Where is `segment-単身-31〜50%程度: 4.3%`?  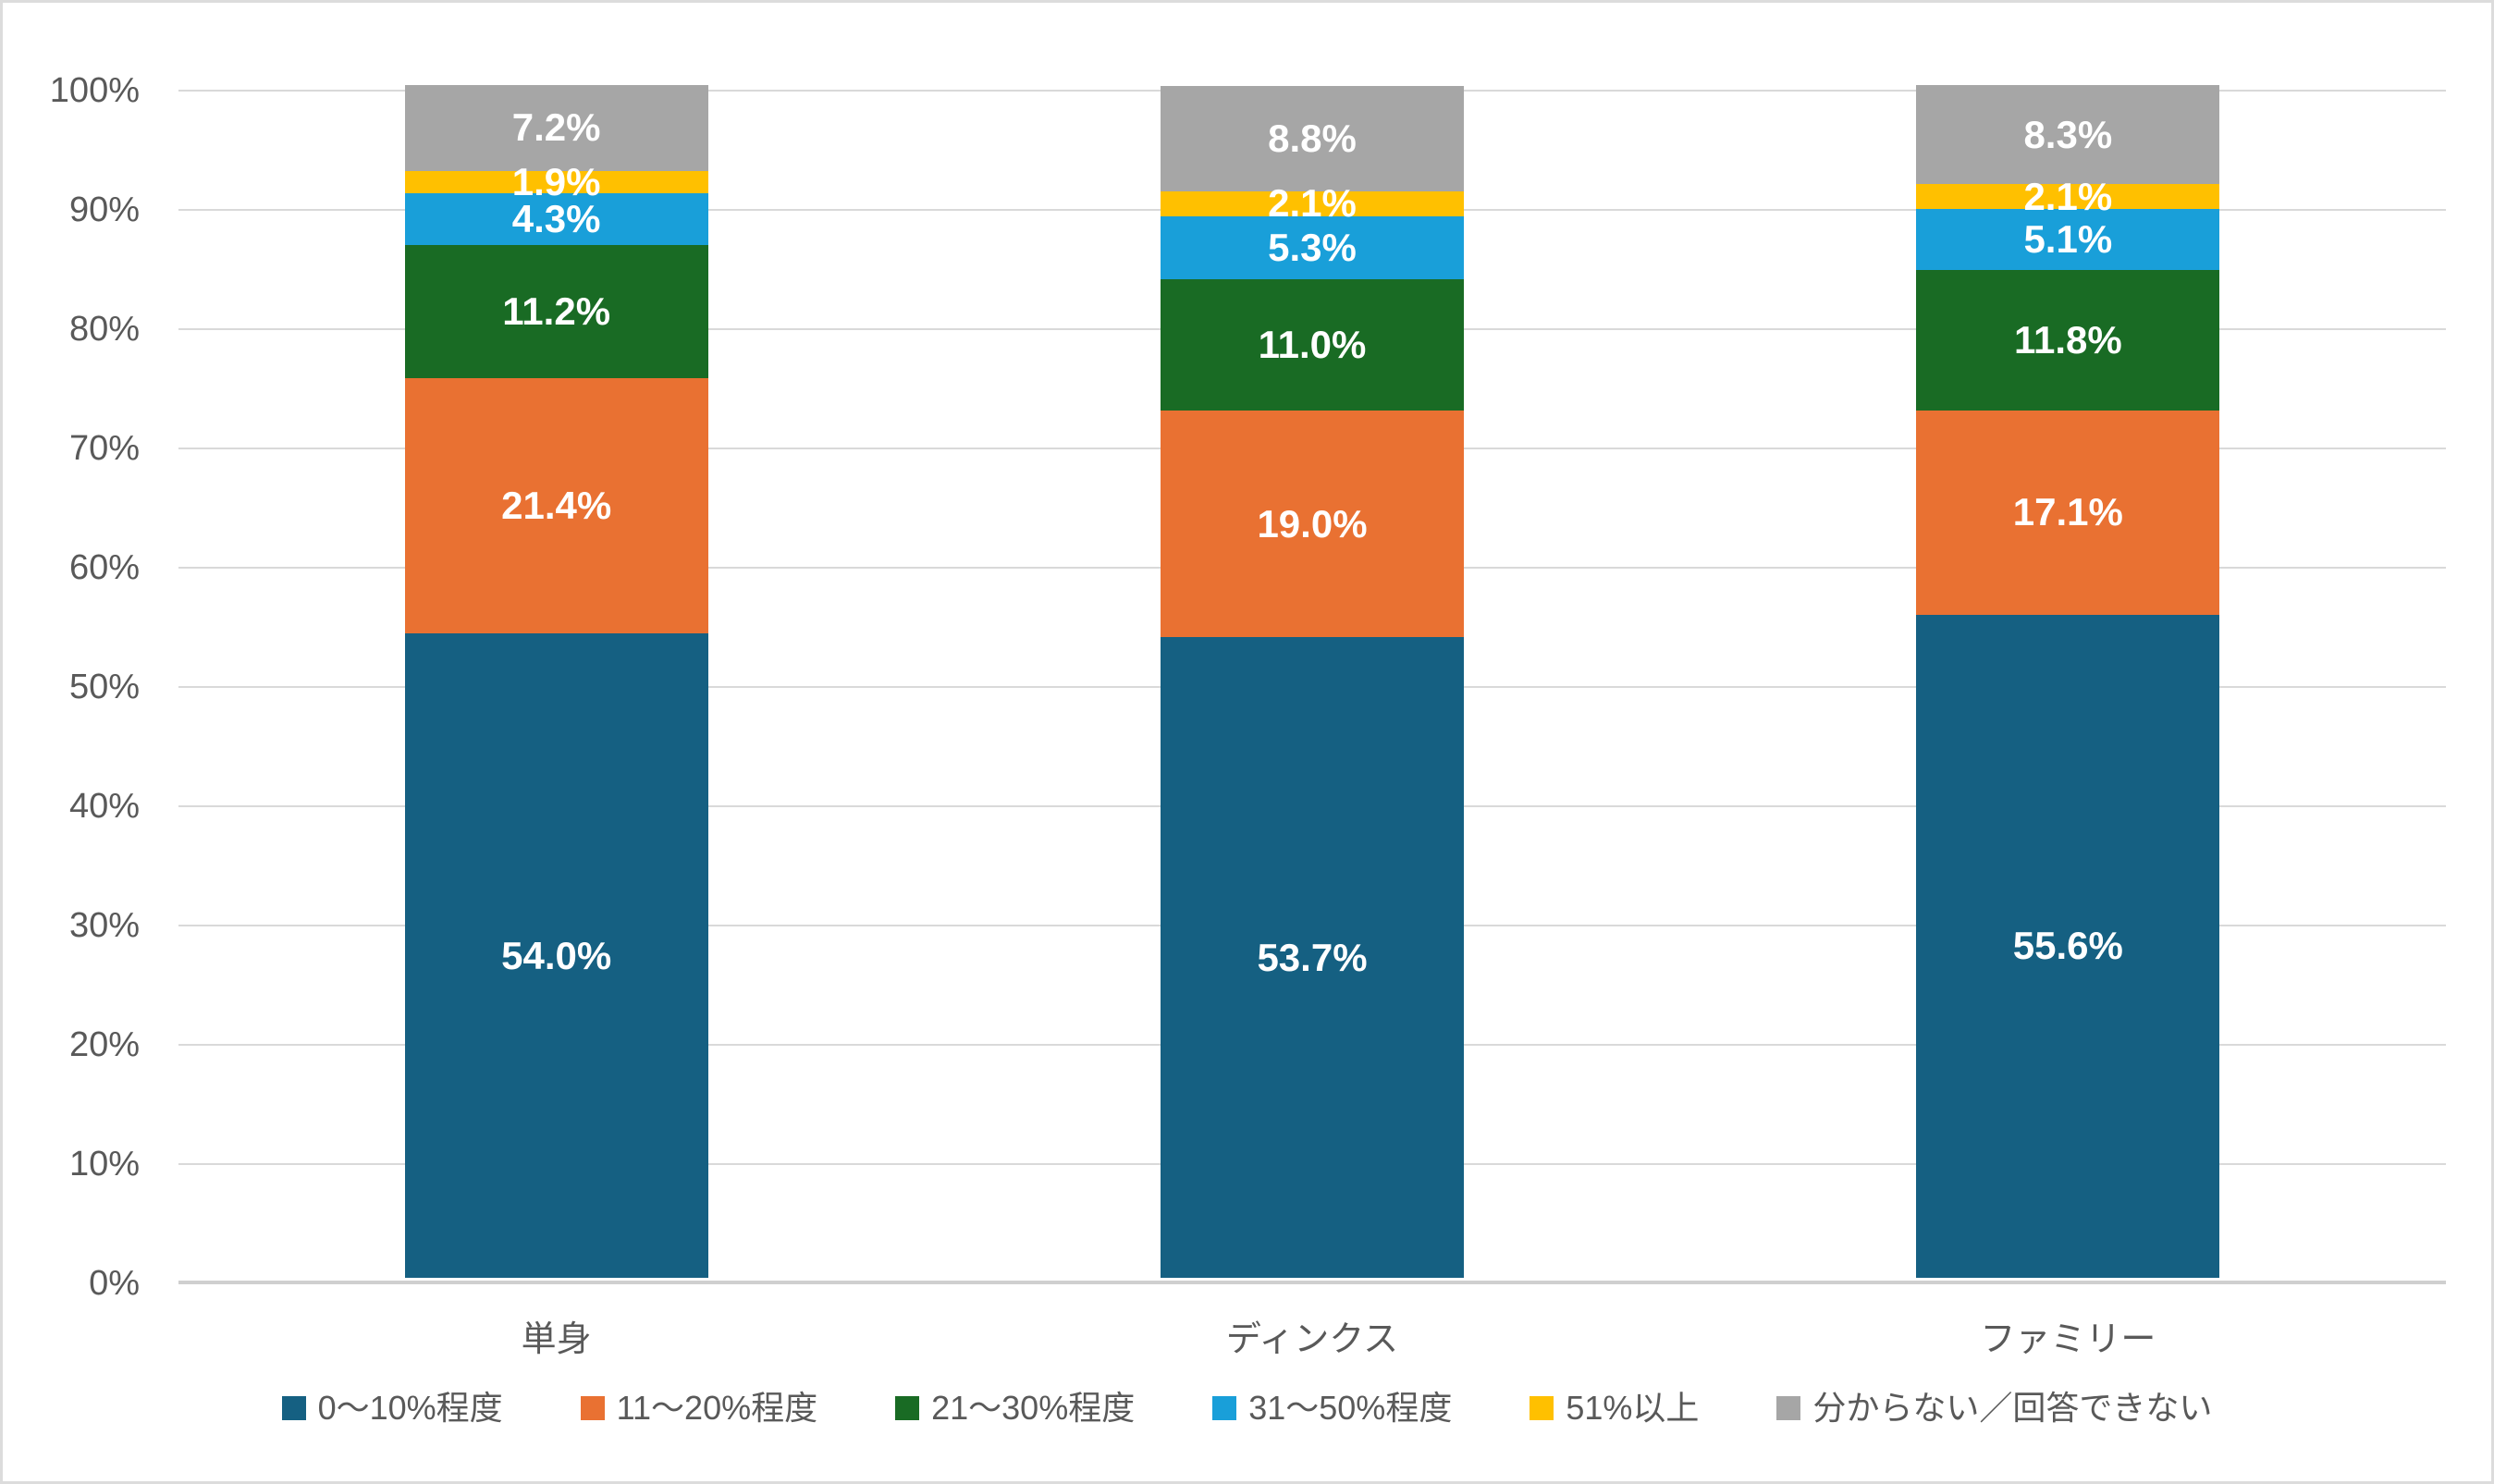
segment-単身-31〜50%程度: 4.3% is located at coordinates (556, 219).